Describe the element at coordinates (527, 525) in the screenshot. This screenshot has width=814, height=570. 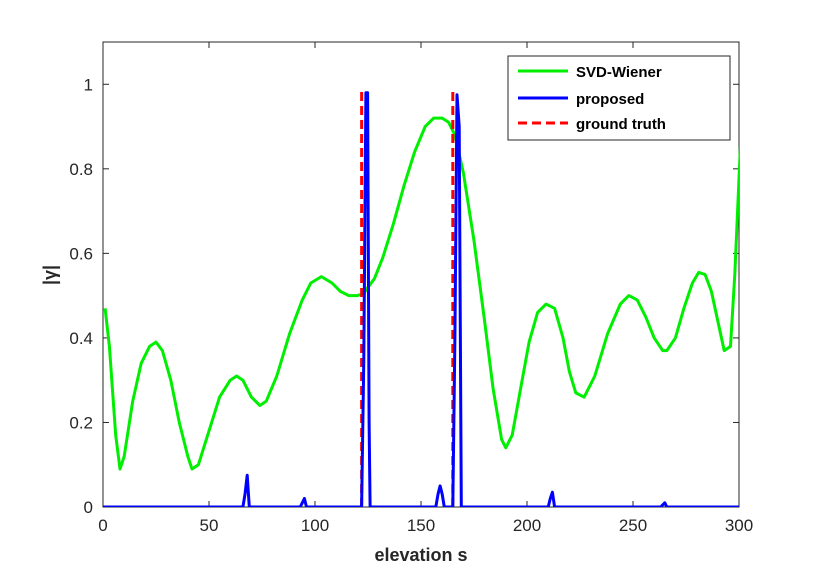
I see `x-tick-label: 200` at that location.